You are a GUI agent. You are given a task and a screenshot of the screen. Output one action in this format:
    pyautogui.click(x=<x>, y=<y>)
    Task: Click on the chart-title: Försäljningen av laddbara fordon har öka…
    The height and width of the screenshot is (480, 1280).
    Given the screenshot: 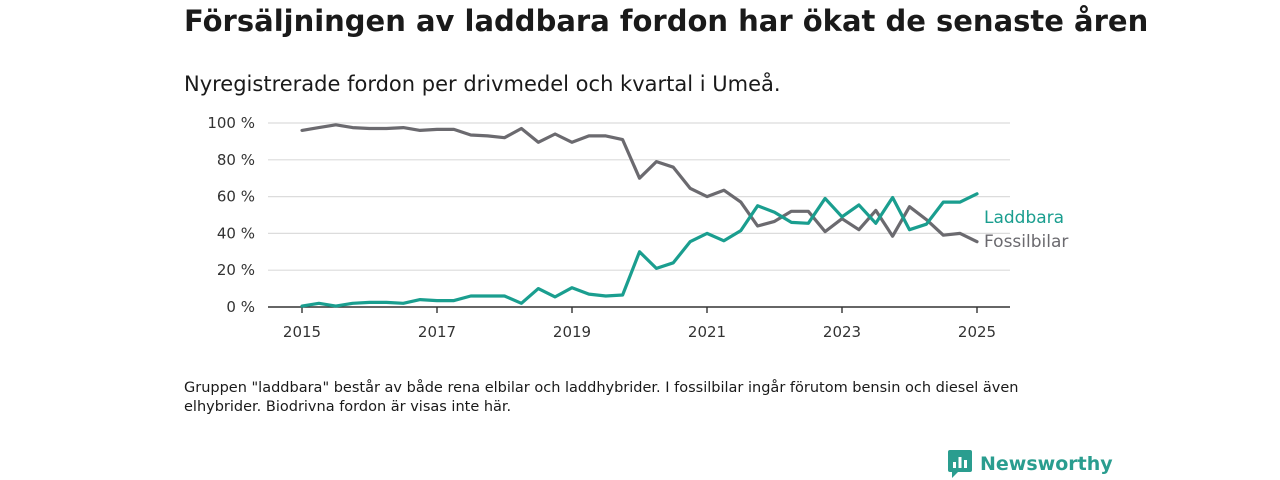 What is the action you would take?
    pyautogui.click(x=666, y=21)
    